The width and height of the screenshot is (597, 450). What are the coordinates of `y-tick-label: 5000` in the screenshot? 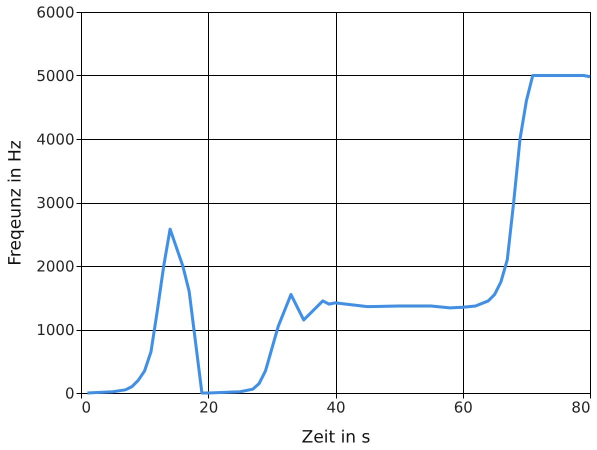 It's located at (55, 76).